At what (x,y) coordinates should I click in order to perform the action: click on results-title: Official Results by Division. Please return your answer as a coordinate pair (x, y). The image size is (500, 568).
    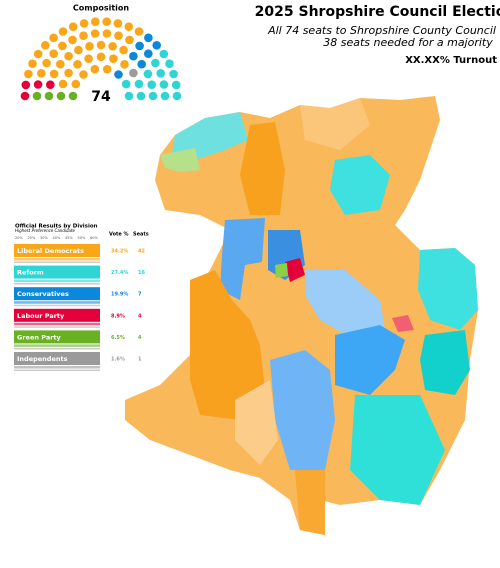
    Looking at the image, I should click on (56, 227).